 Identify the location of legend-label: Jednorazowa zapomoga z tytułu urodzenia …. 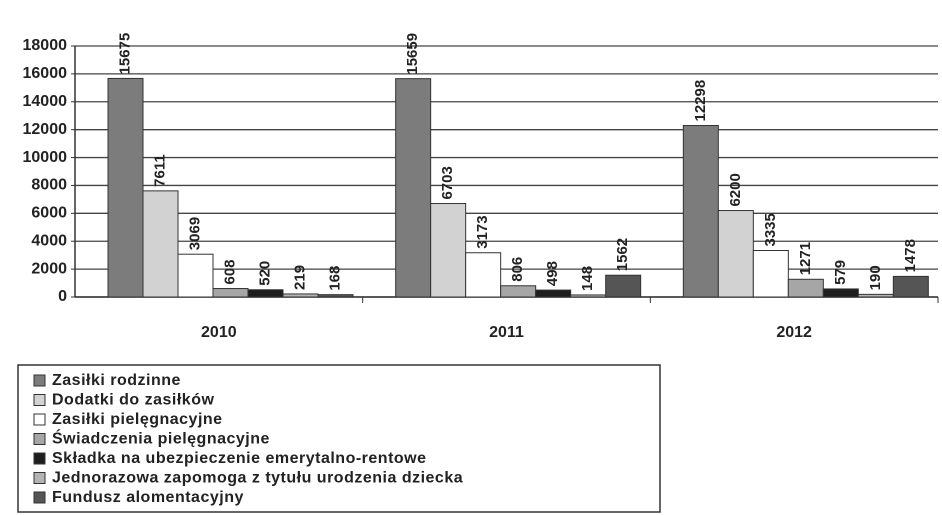
(257, 478).